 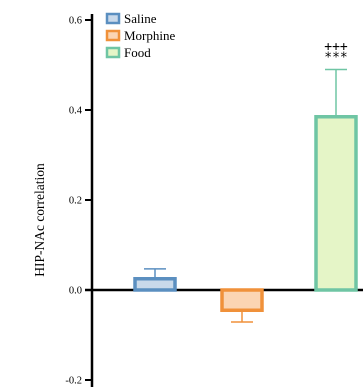 I want to click on y-tick-label: 0.6, so click(x=75, y=21).